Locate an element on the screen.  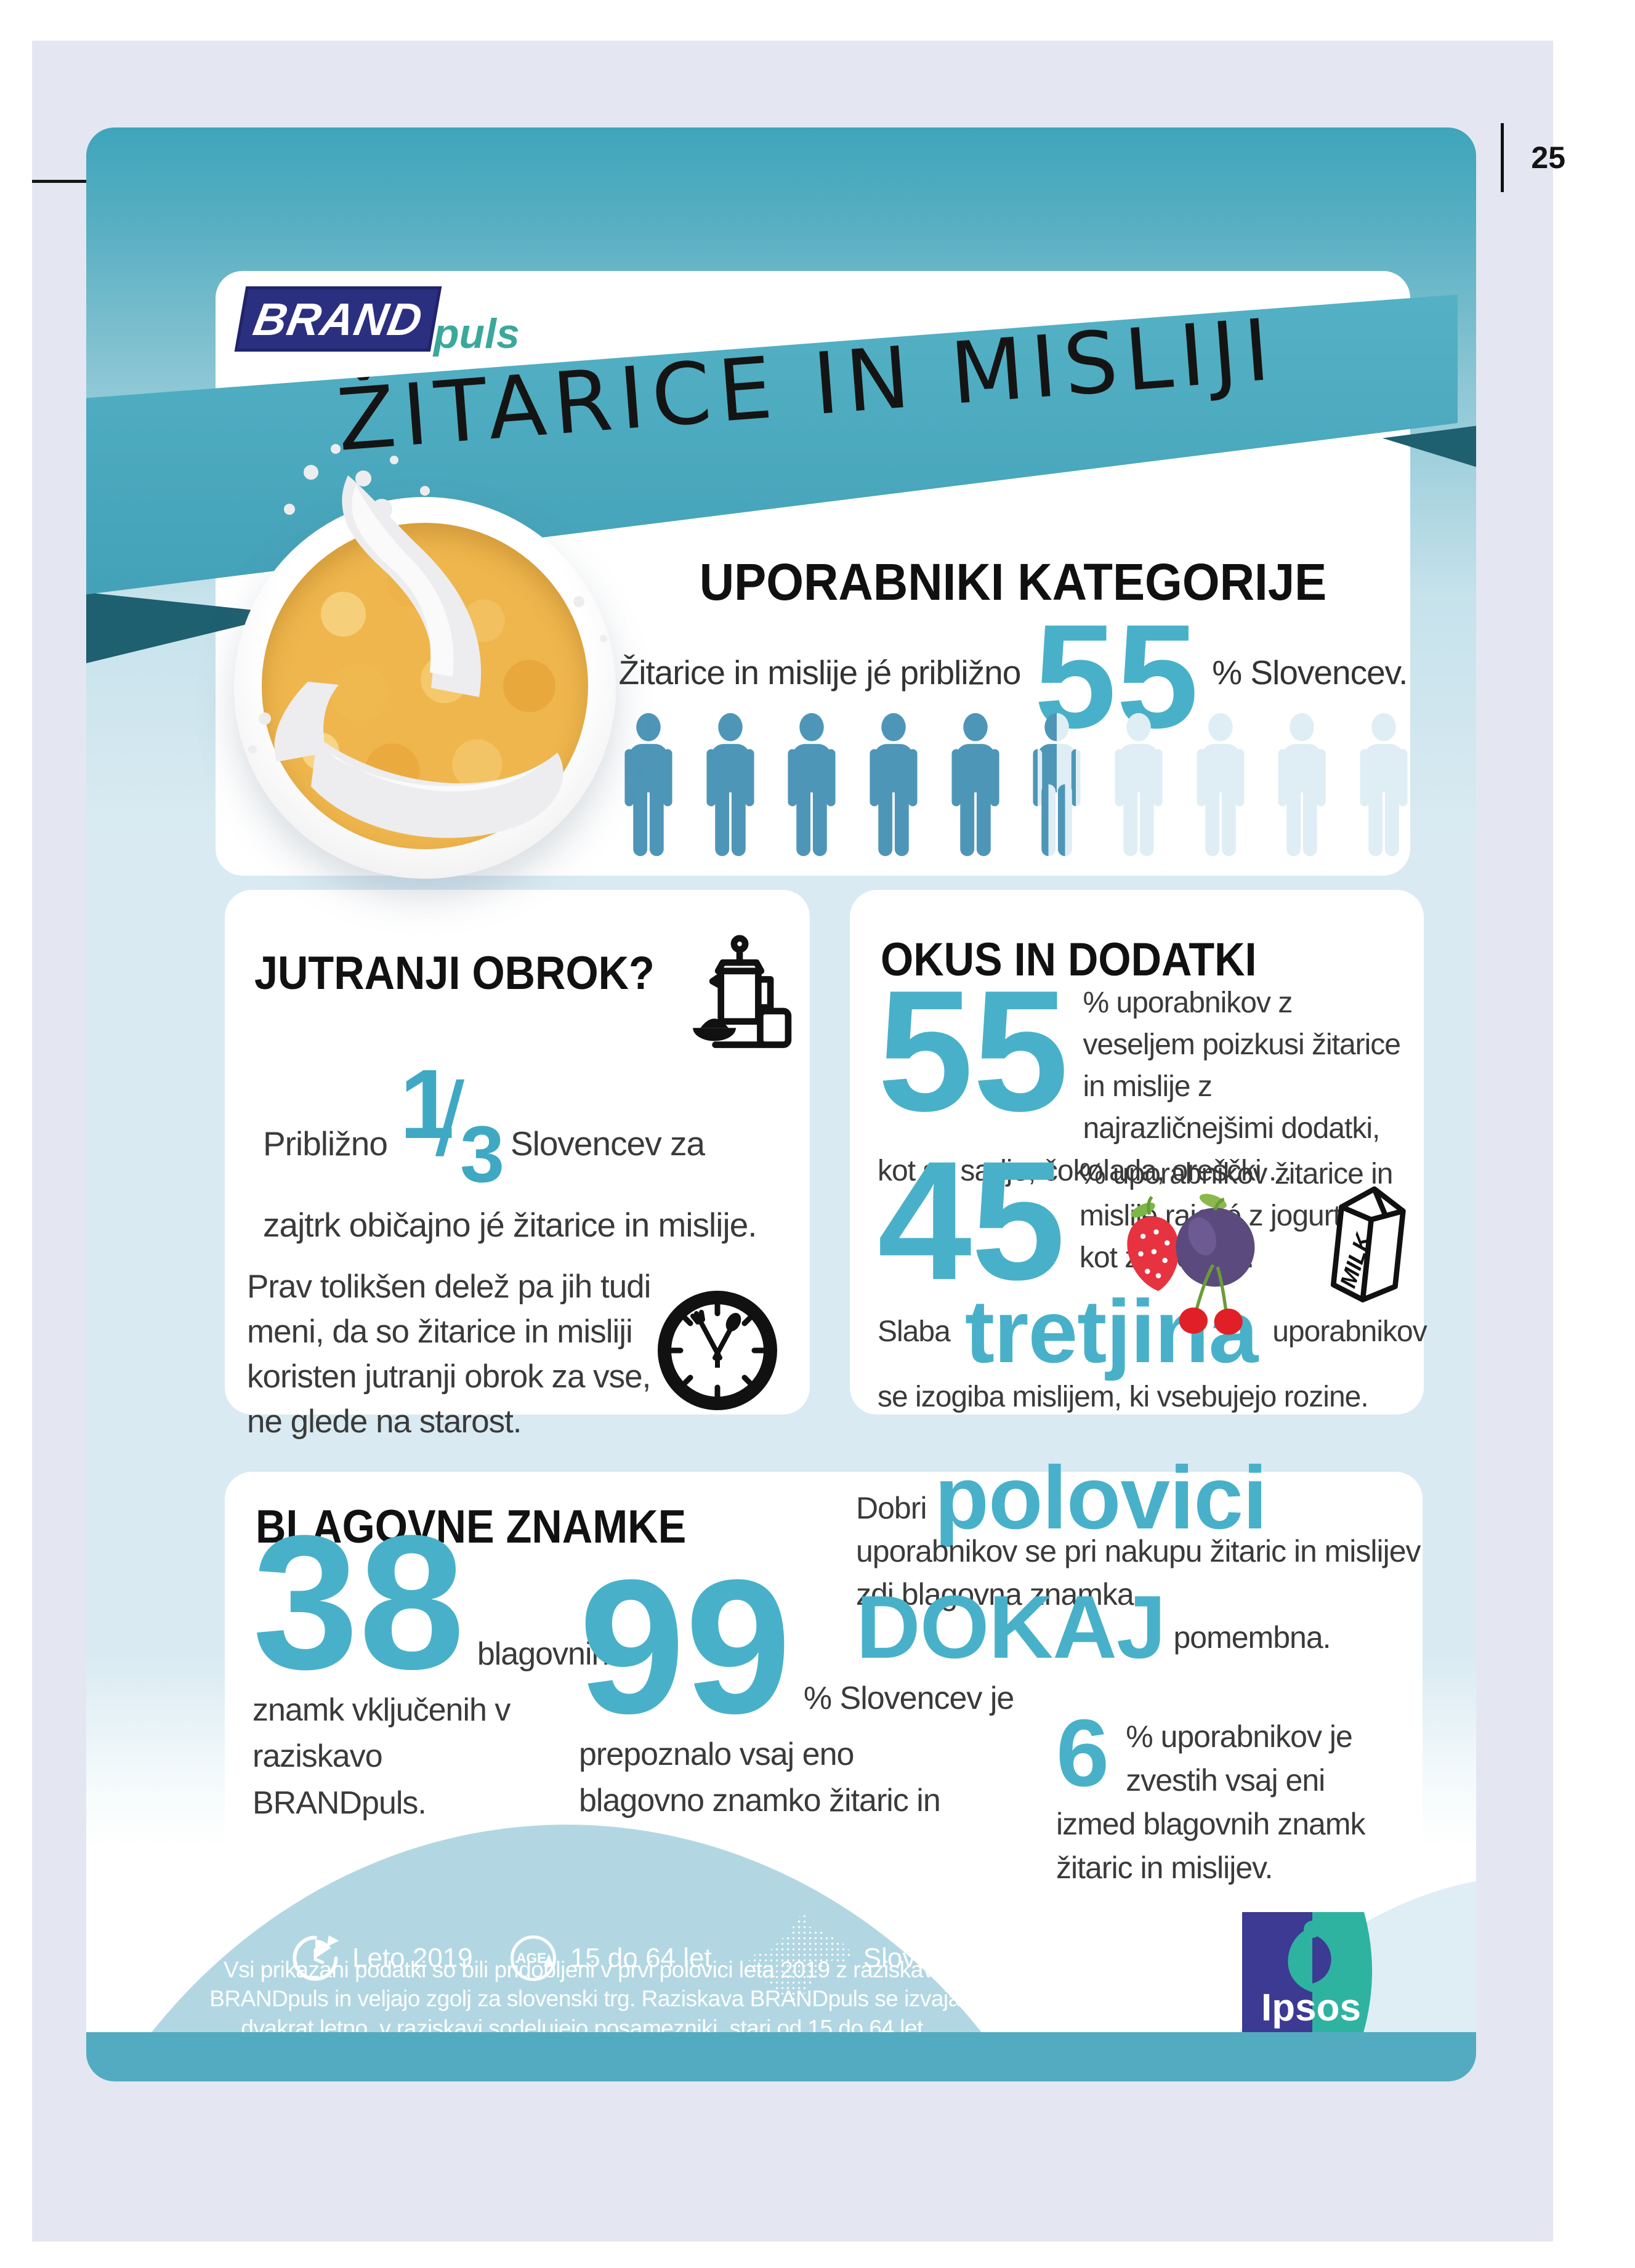
ipsos-logo: Ipsos is located at coordinates (1307, 1975).